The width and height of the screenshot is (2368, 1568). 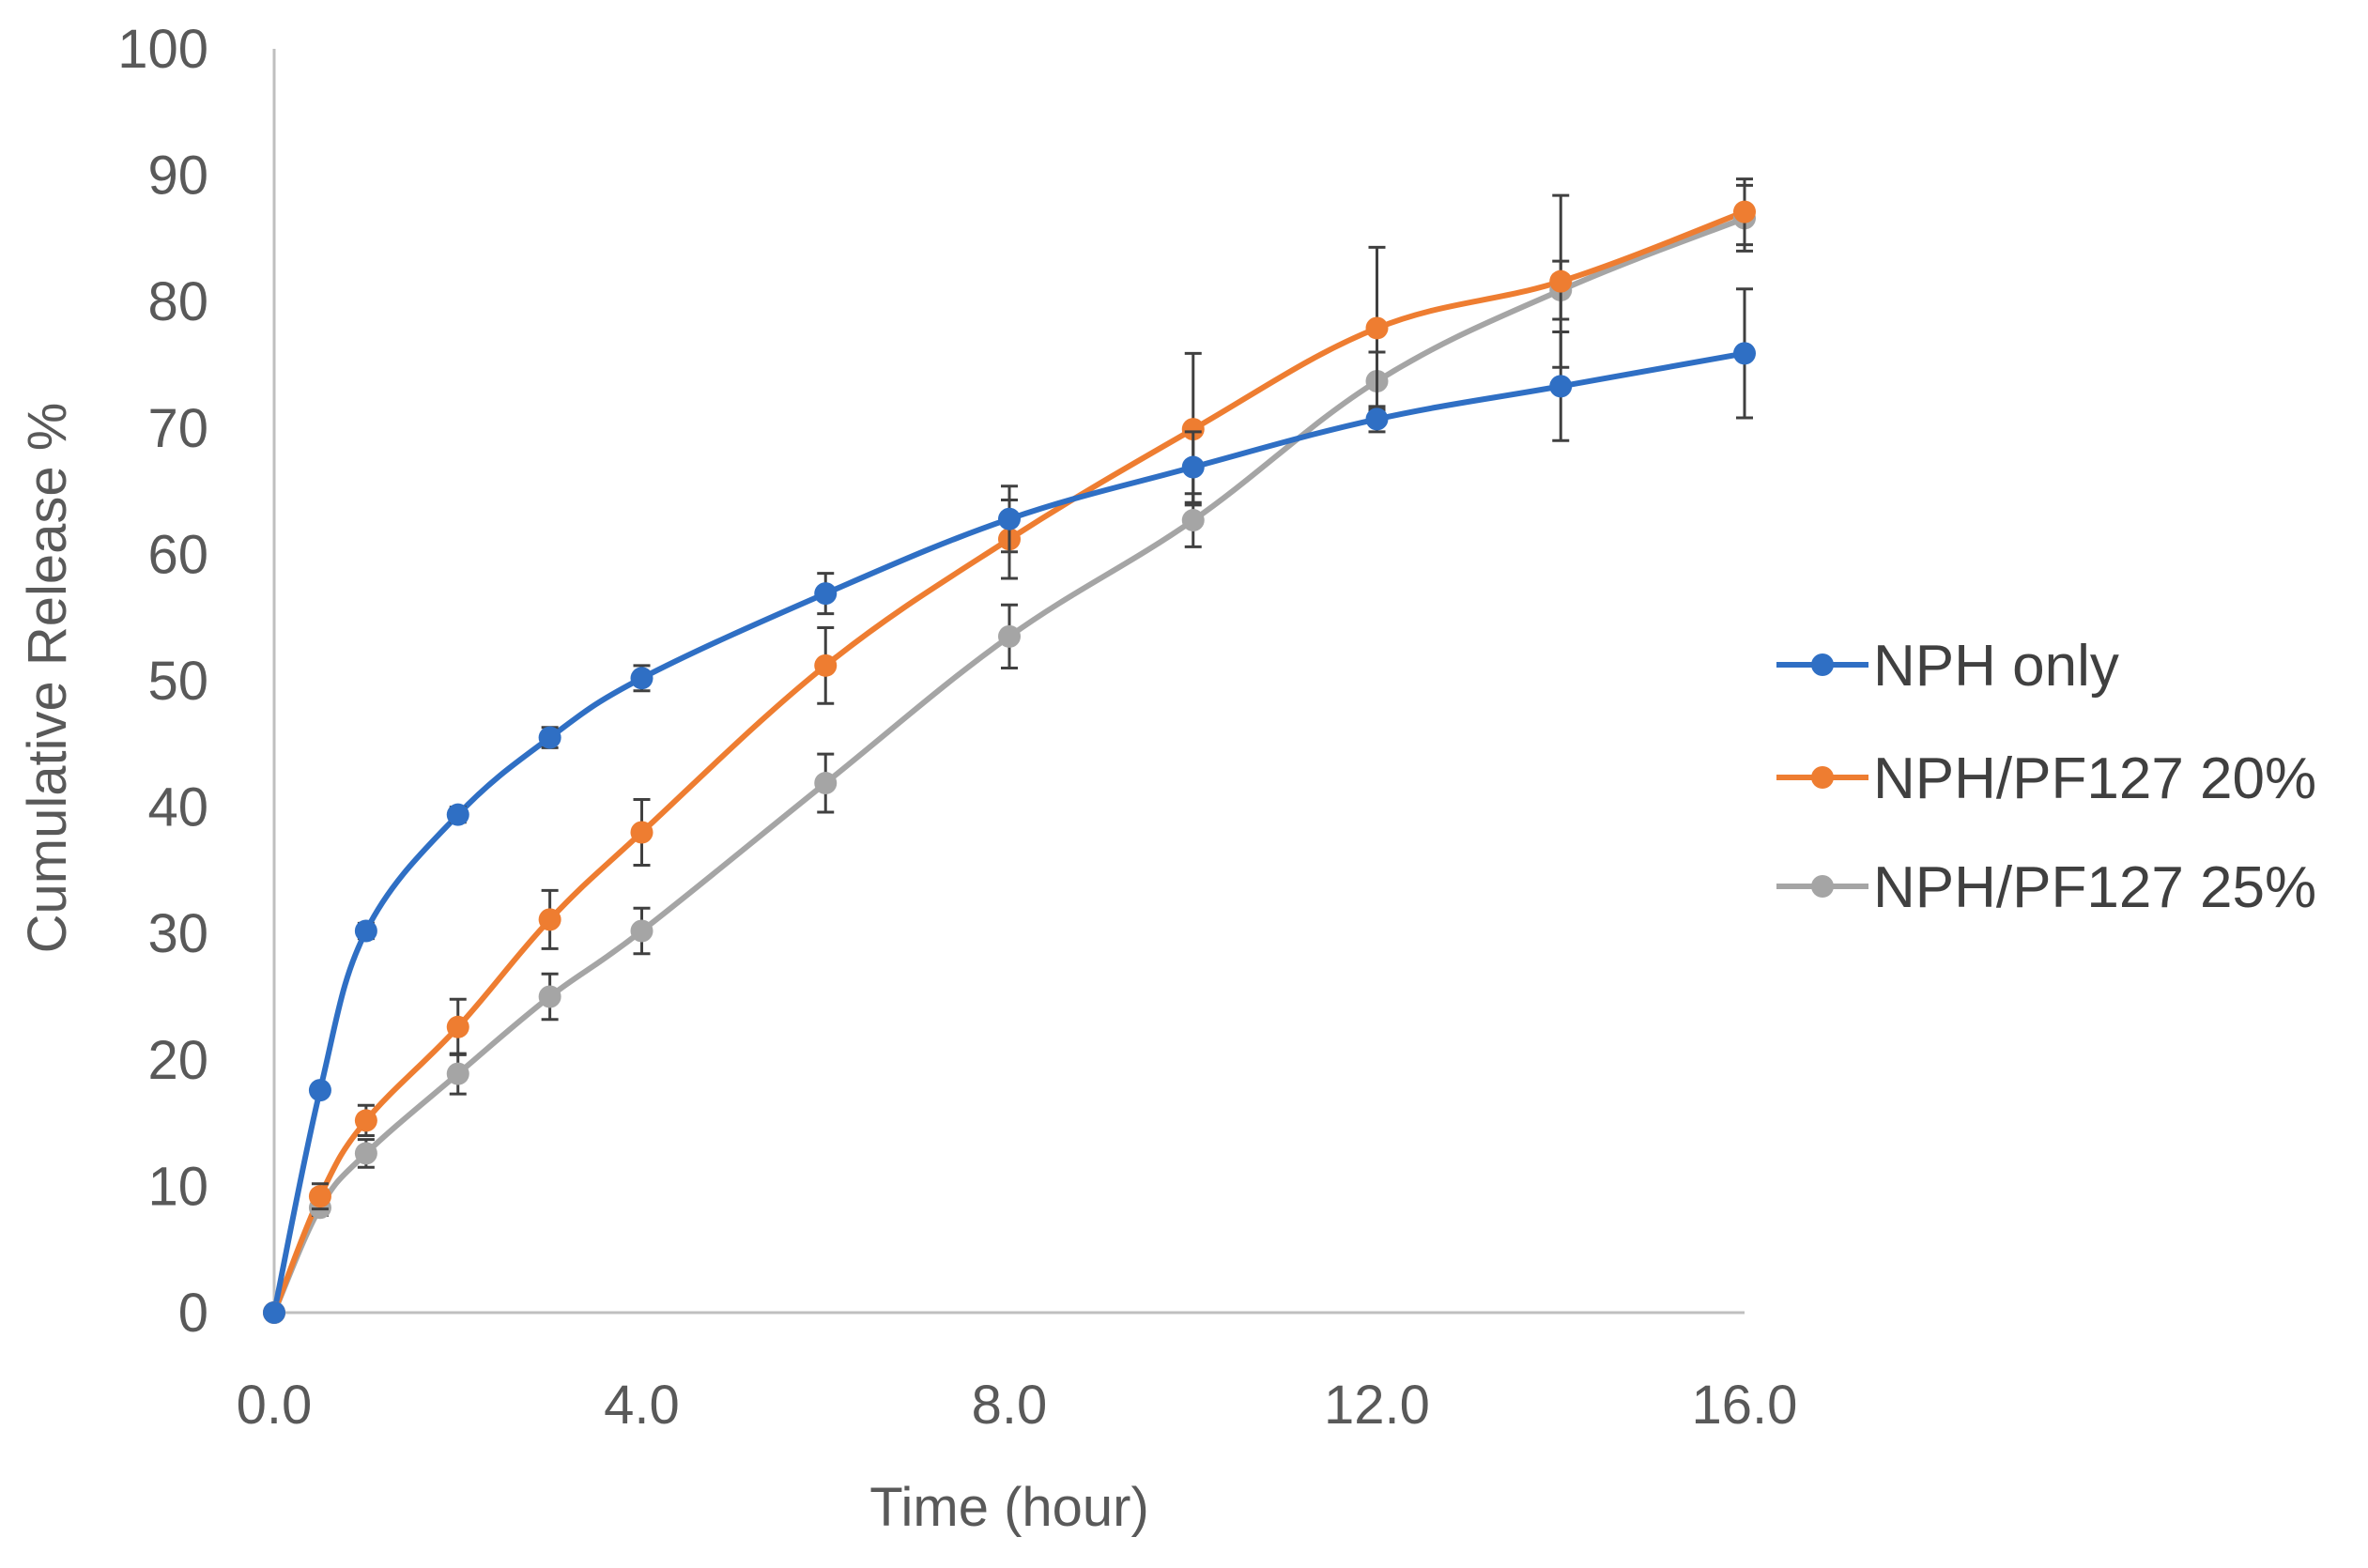 I want to click on legend-label: NPH/PF127 25%, so click(x=2094, y=888).